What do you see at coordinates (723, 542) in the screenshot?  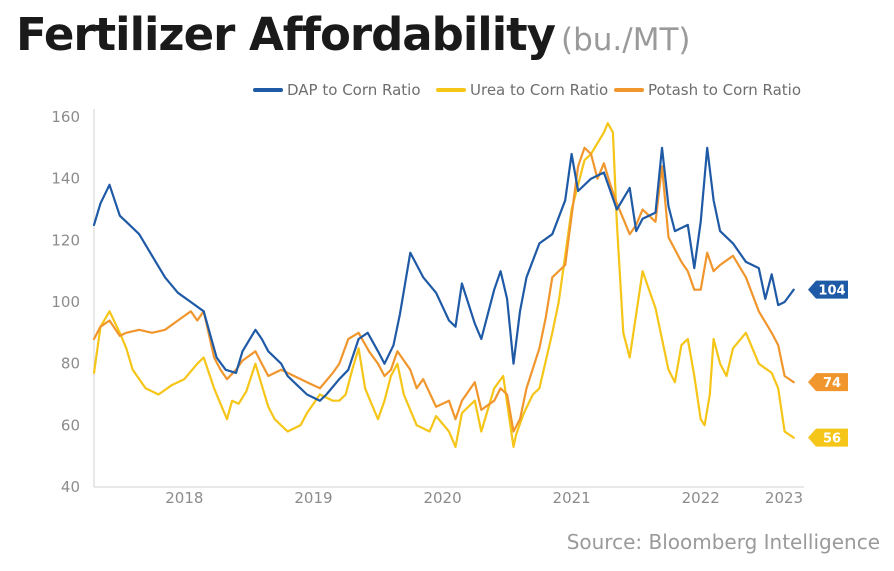 I see `source-note: Source: Bloomberg Intelligence` at bounding box center [723, 542].